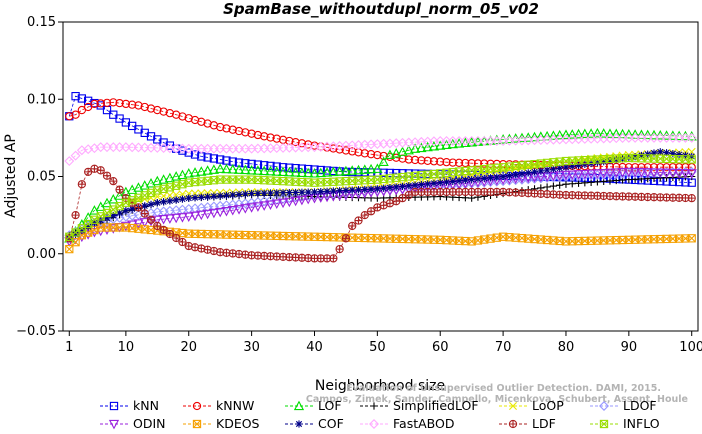 Image resolution: width=702 pixels, height=434 pixels. What do you see at coordinates (218, 405) in the screenshot?
I see `legend-item-knnw: kNNW` at bounding box center [218, 405].